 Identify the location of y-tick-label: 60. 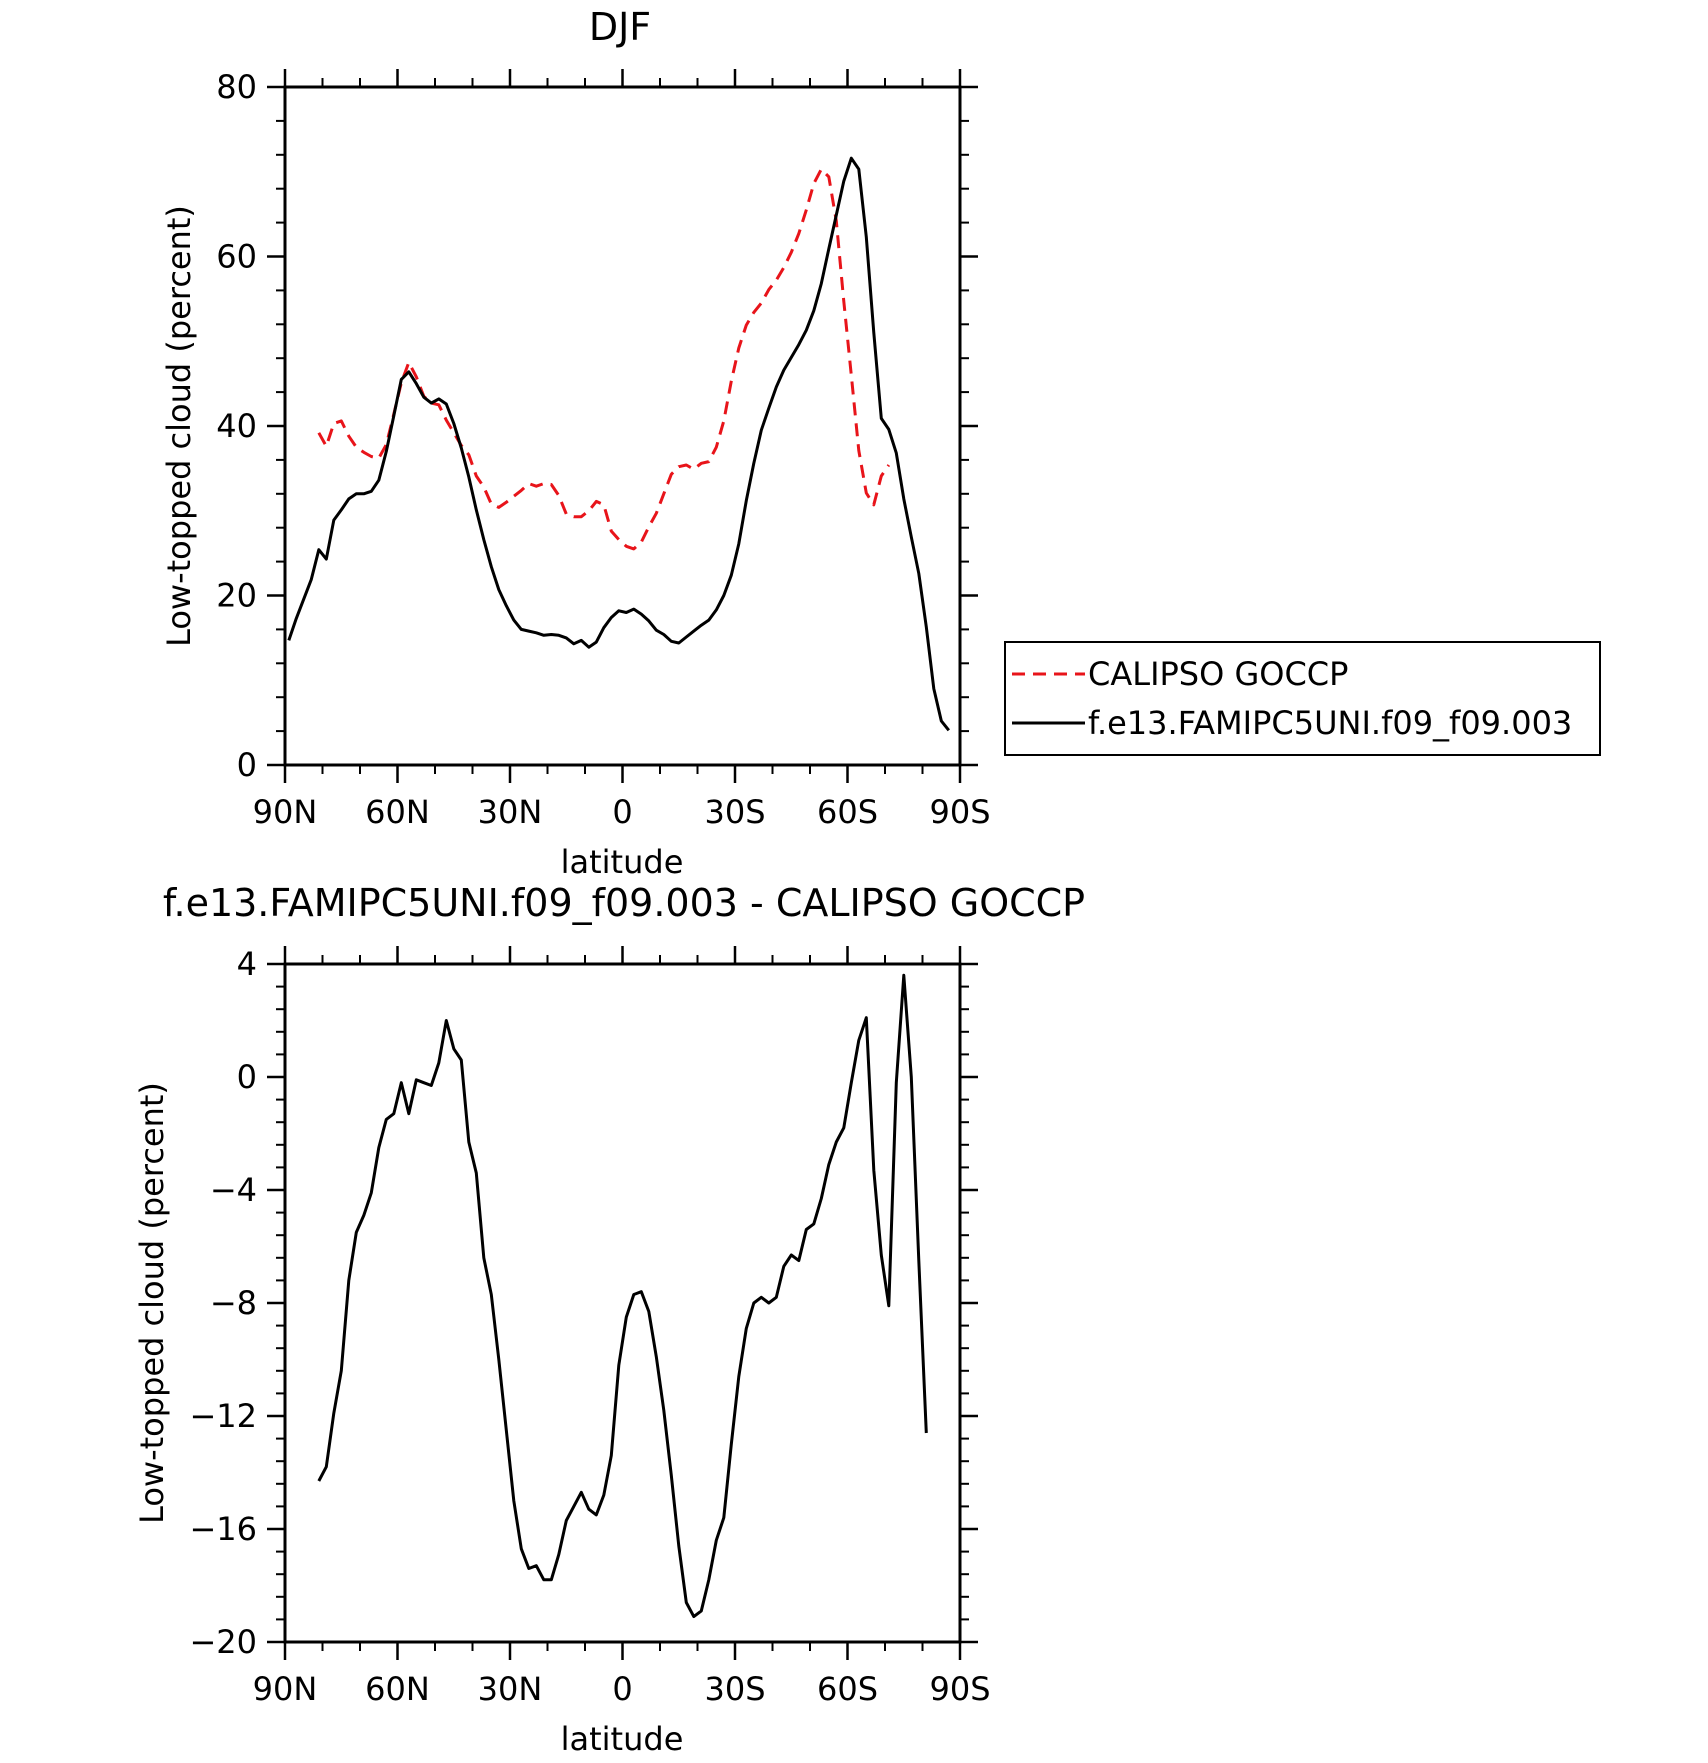
(236, 257).